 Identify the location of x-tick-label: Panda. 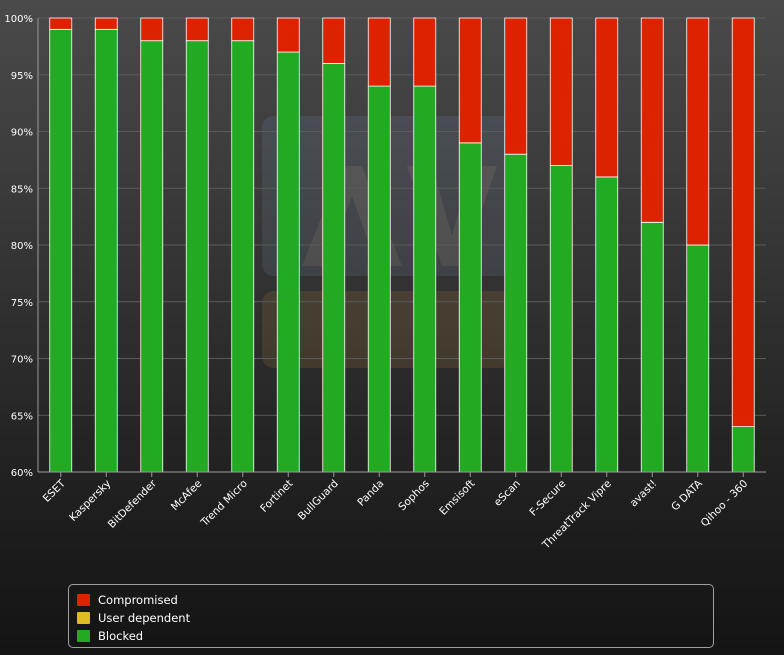
(370, 493).